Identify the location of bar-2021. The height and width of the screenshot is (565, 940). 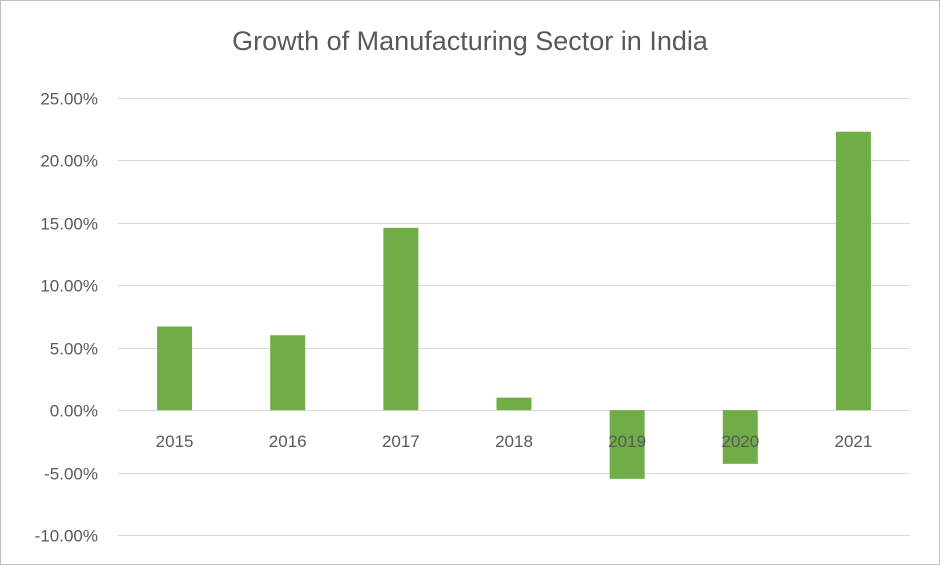
(853, 271).